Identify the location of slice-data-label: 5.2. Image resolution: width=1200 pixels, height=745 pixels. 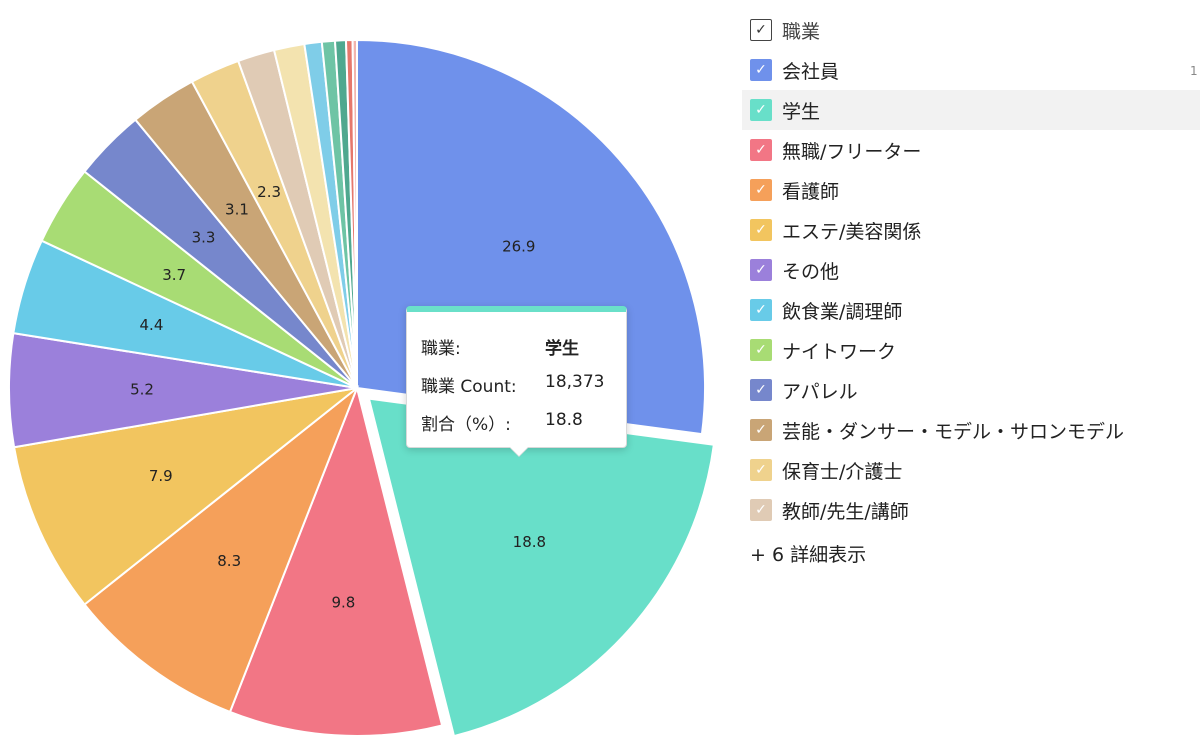
(142, 389).